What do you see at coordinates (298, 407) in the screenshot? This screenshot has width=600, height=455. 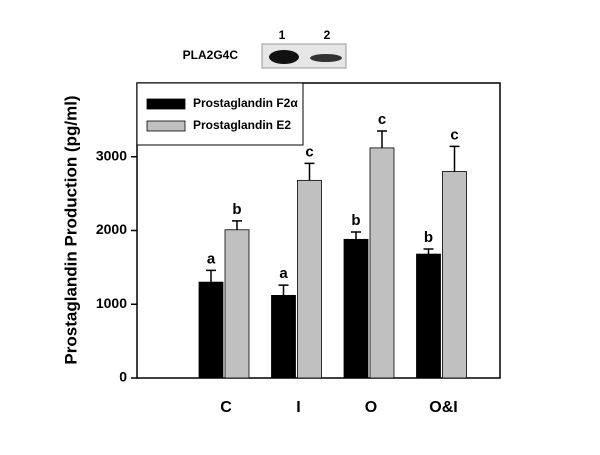 I see `x-tick-label: I` at bounding box center [298, 407].